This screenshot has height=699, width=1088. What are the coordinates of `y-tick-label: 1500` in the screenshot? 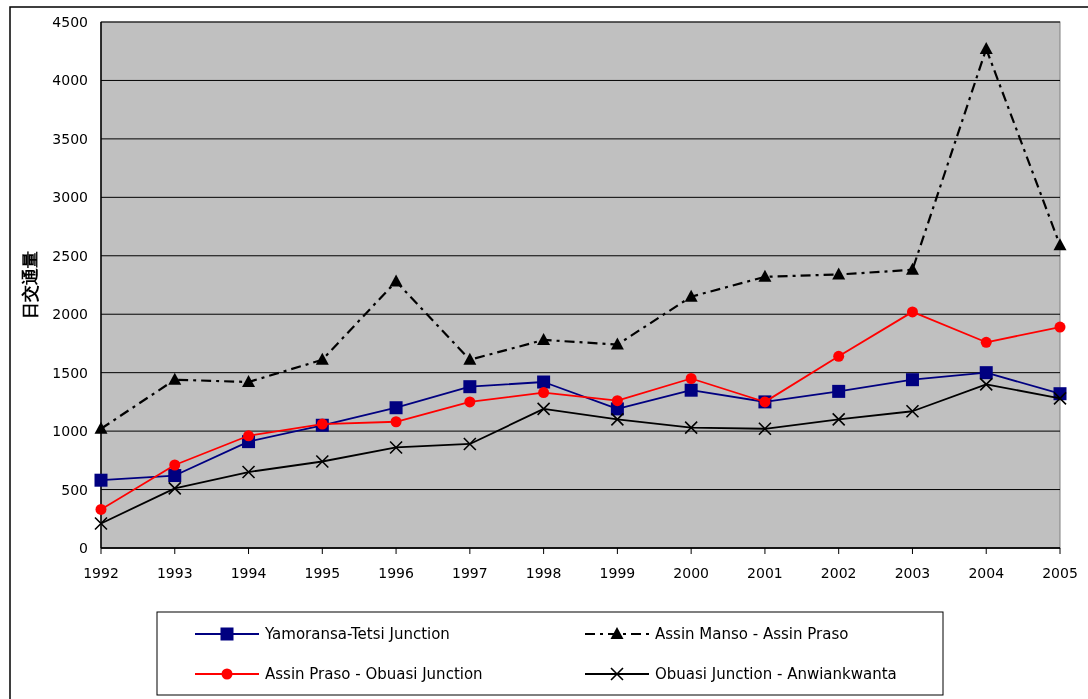 It's located at (70, 372).